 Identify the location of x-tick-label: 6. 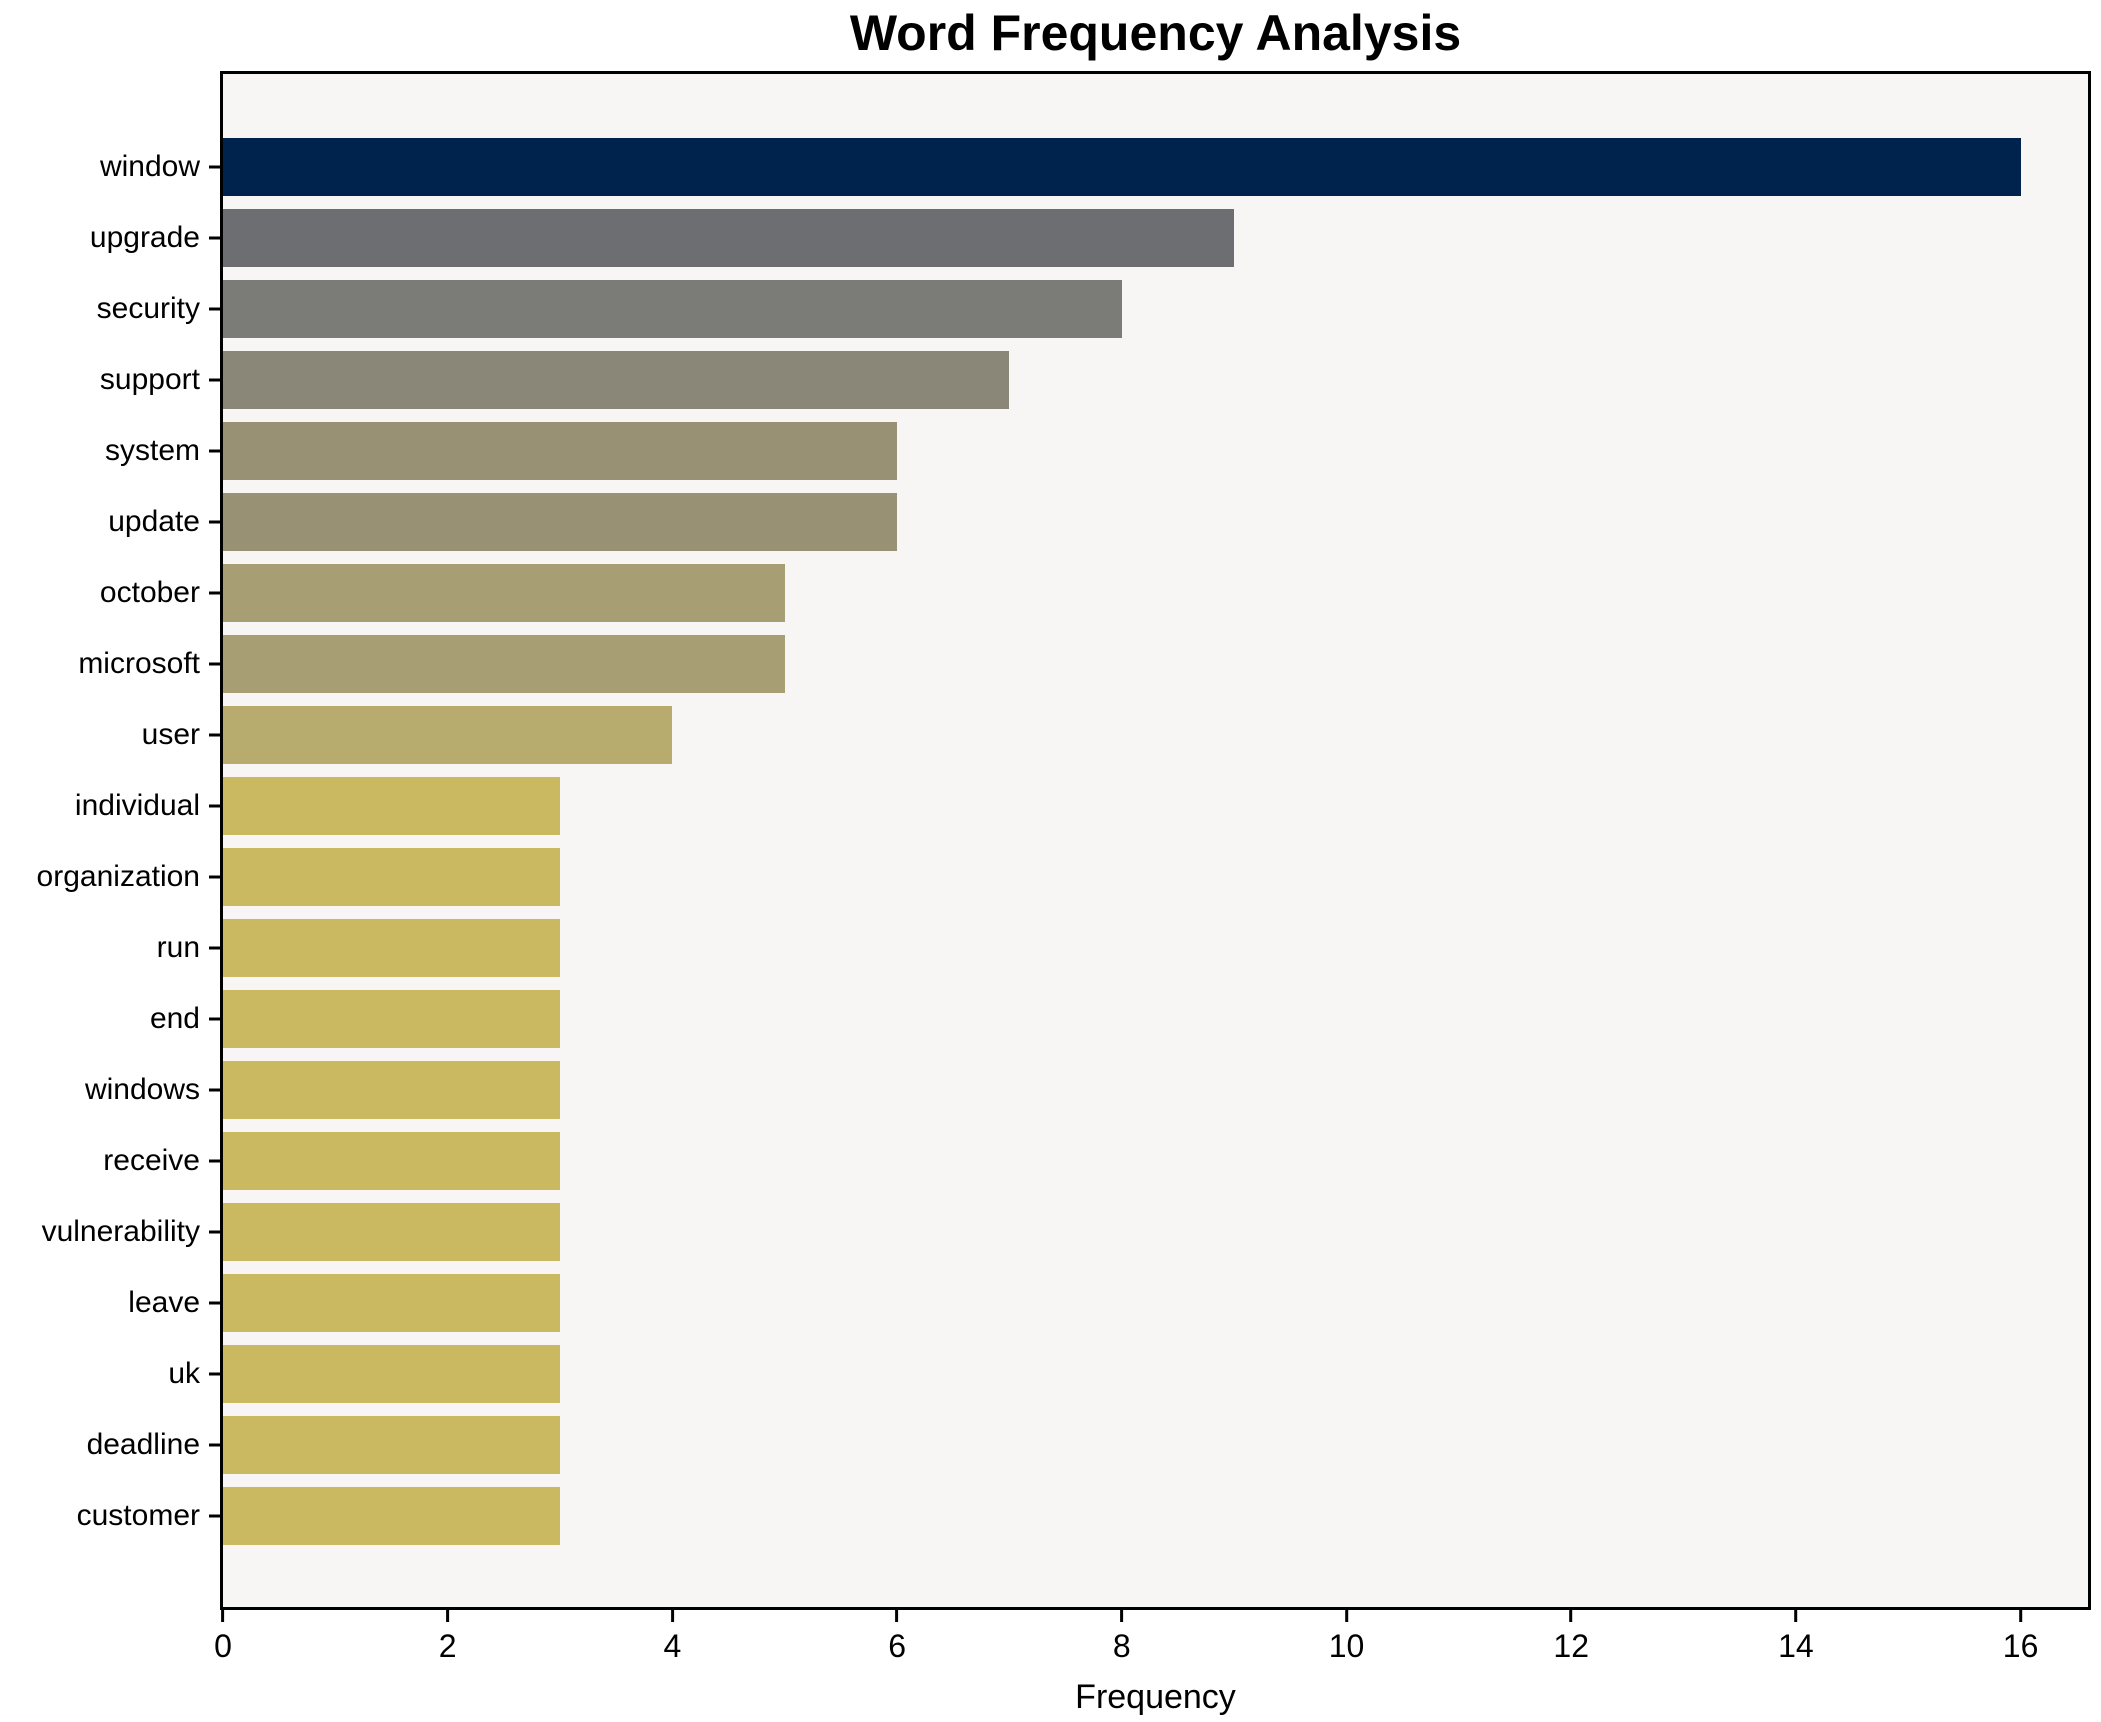
(897, 1646).